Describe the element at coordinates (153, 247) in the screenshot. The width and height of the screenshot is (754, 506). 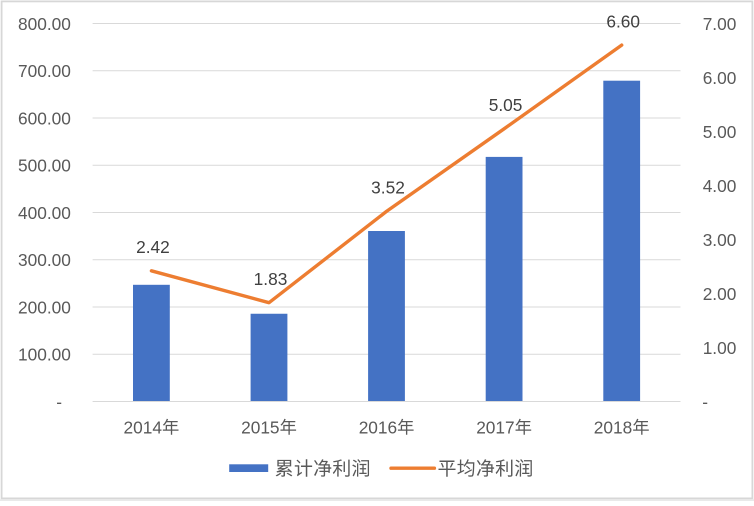
I see `svg-text: 2.42` at that location.